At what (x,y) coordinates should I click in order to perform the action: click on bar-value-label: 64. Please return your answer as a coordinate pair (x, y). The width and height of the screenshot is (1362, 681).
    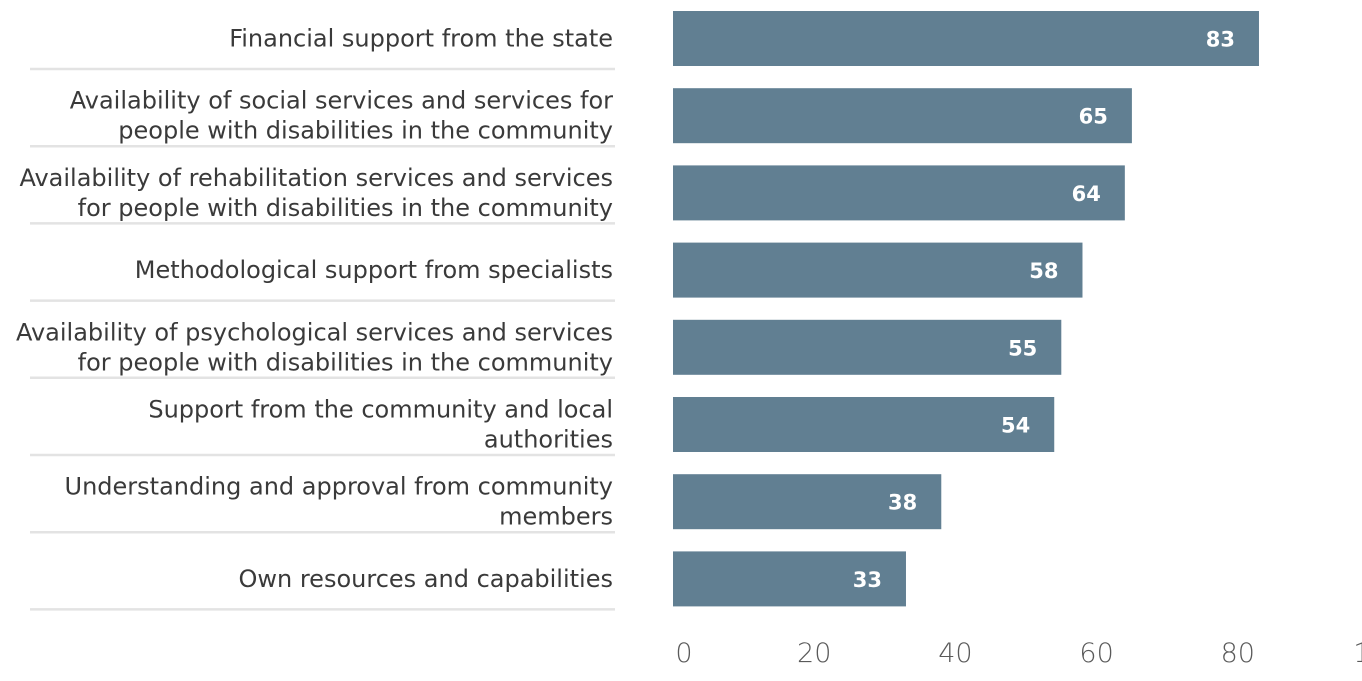
    Looking at the image, I should click on (1086, 194).